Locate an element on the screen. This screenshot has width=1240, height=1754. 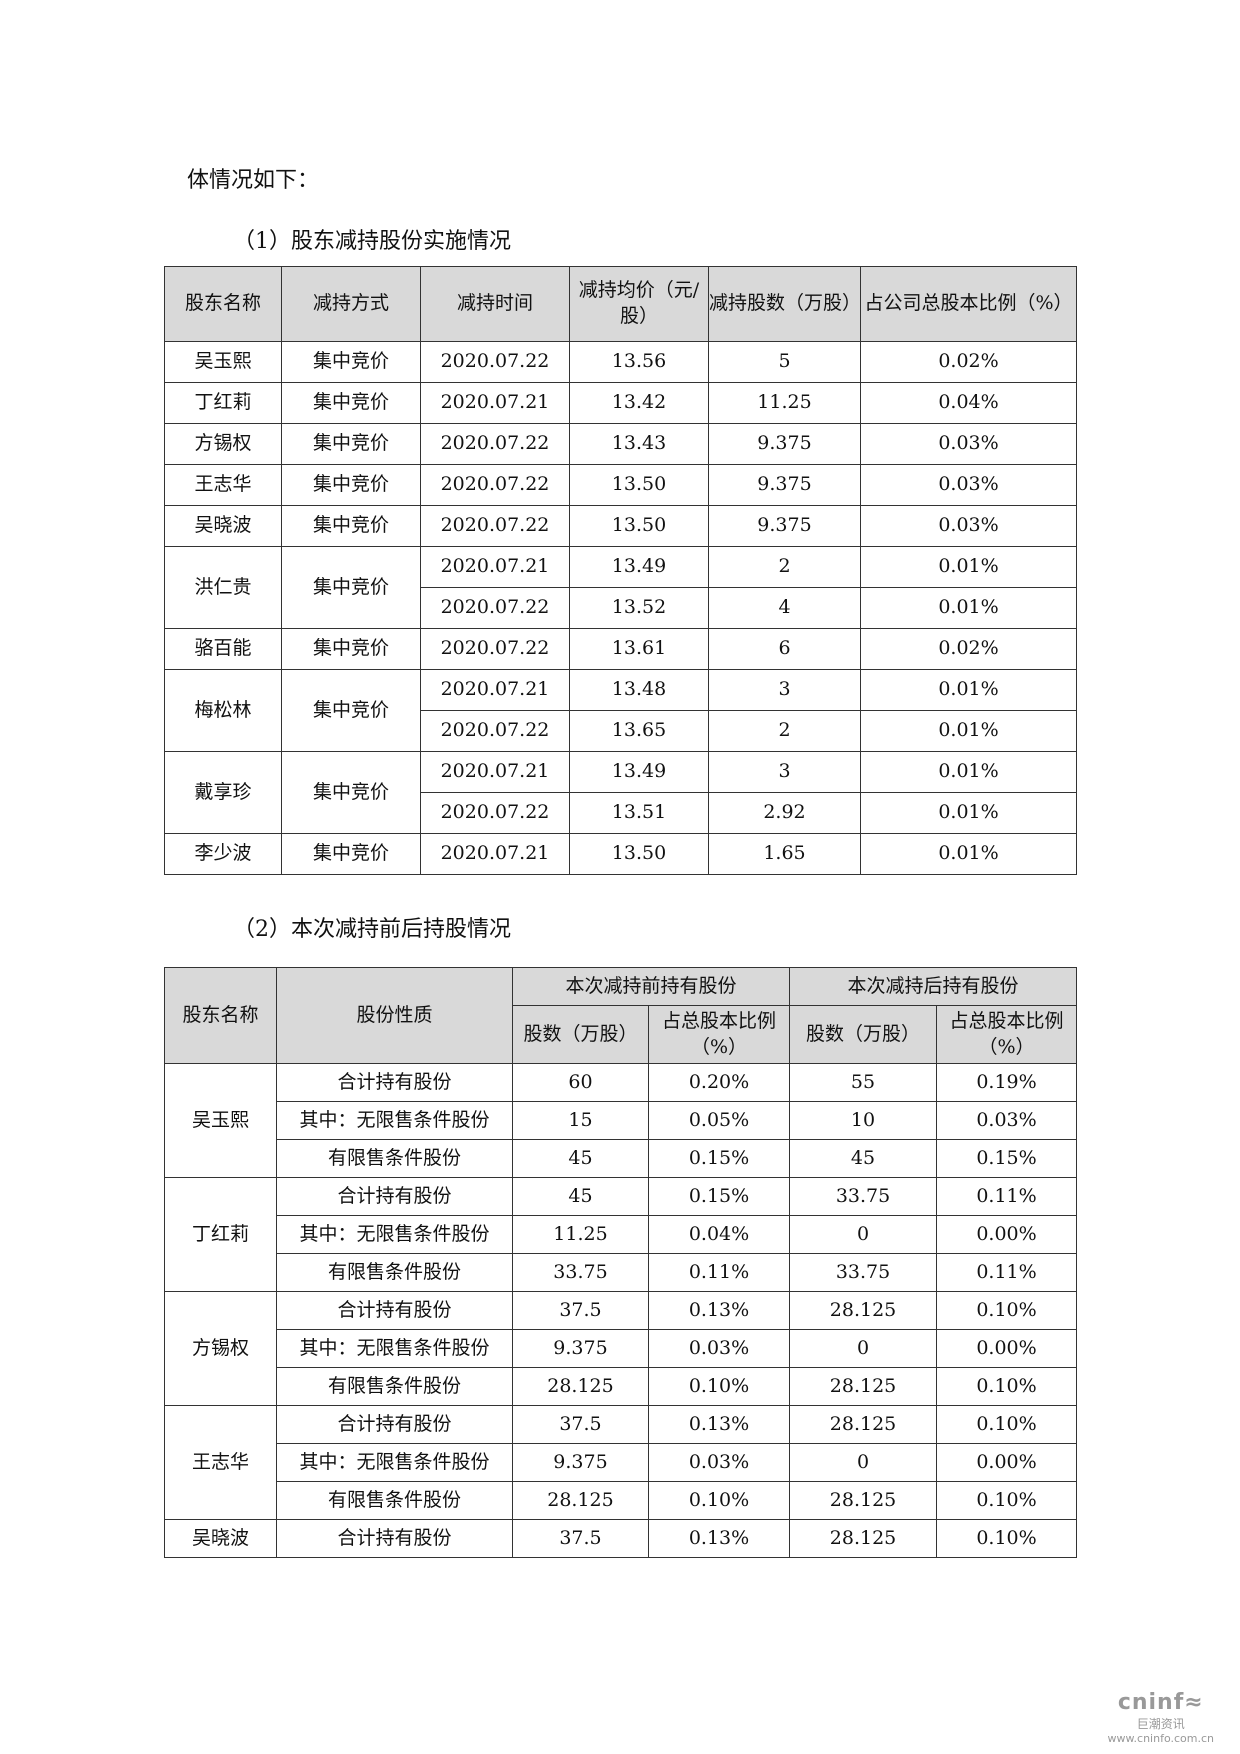
table-row: 方锡权 集中竞价 2020.07.22 13.43 9.375 0.03% is located at coordinates (620, 444).